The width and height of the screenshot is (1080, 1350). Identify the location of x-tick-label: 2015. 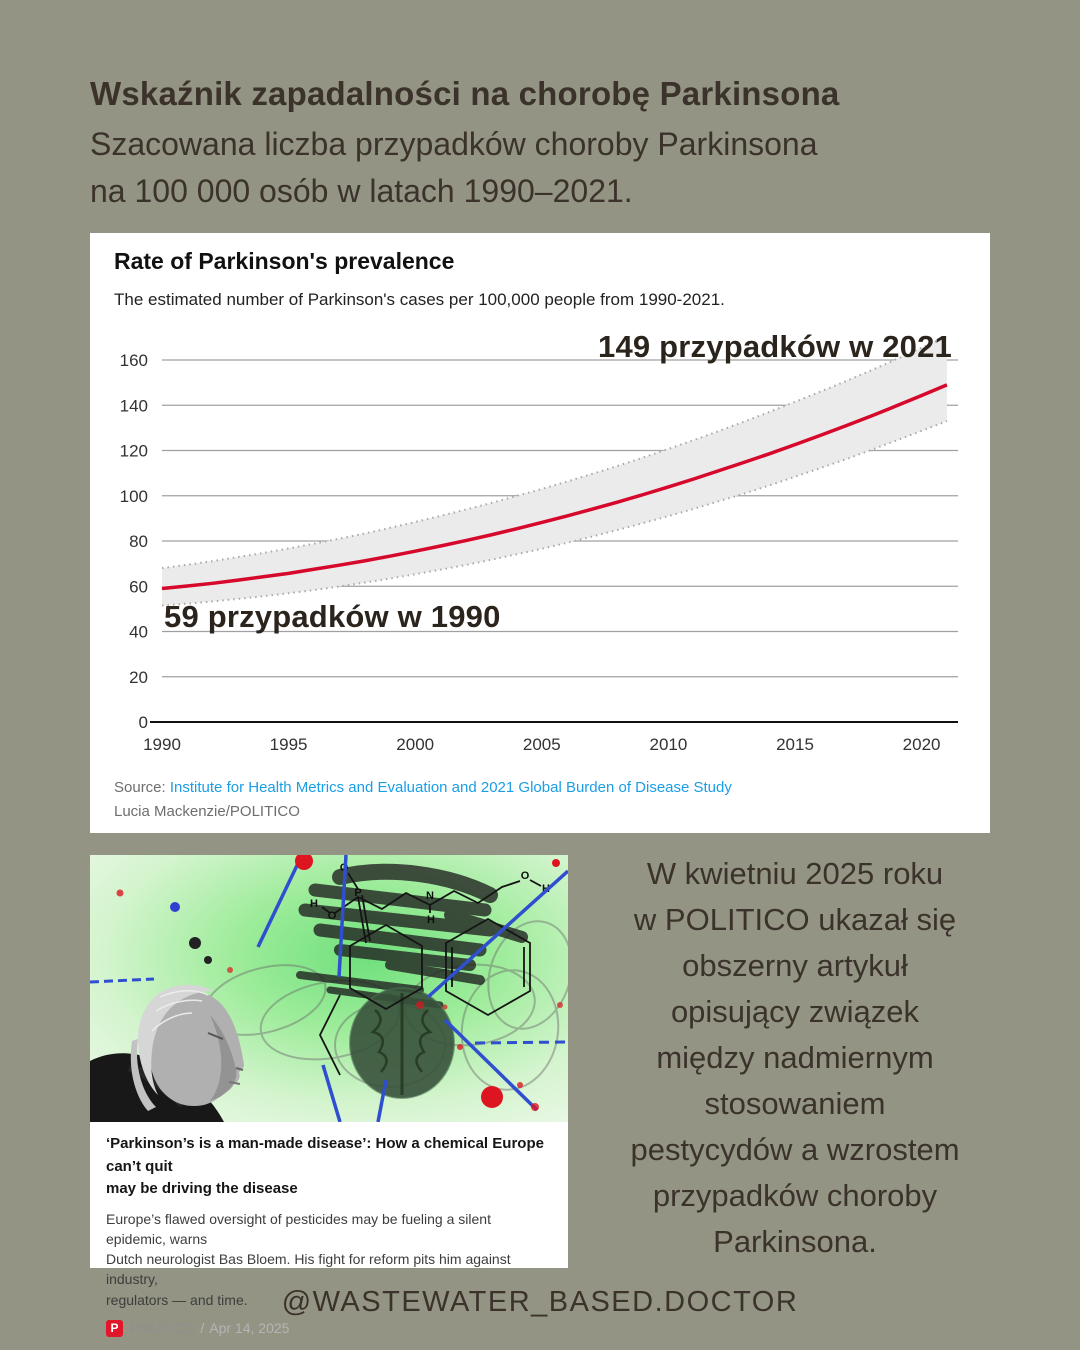
(795, 744).